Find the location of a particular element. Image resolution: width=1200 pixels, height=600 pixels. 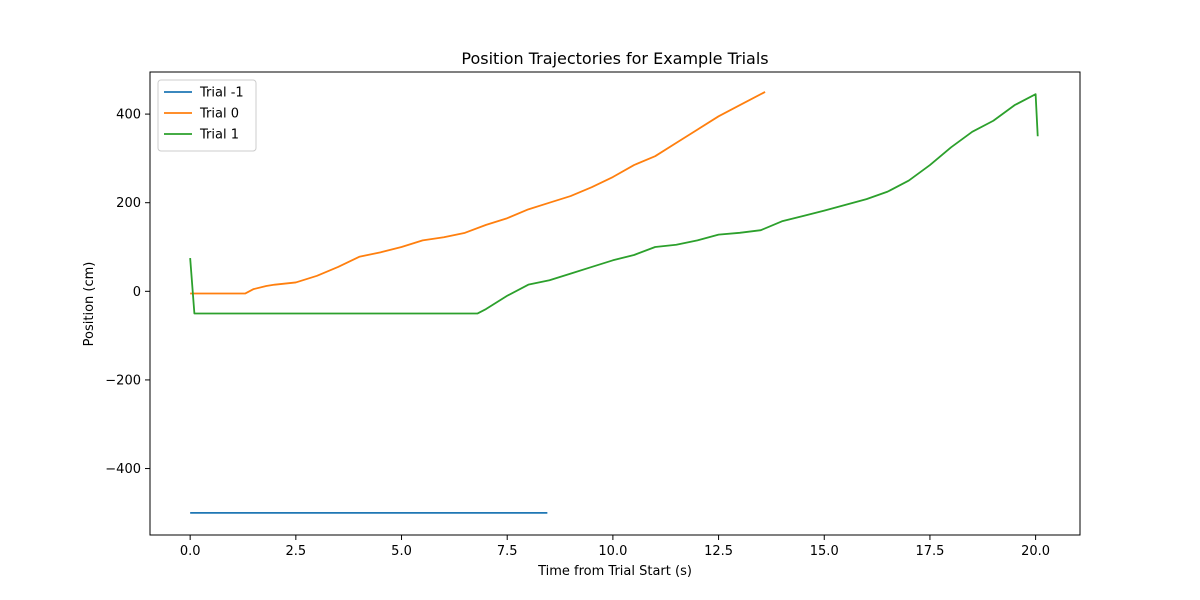

x-tick-label-8: 20.0 is located at coordinates (1035, 551).